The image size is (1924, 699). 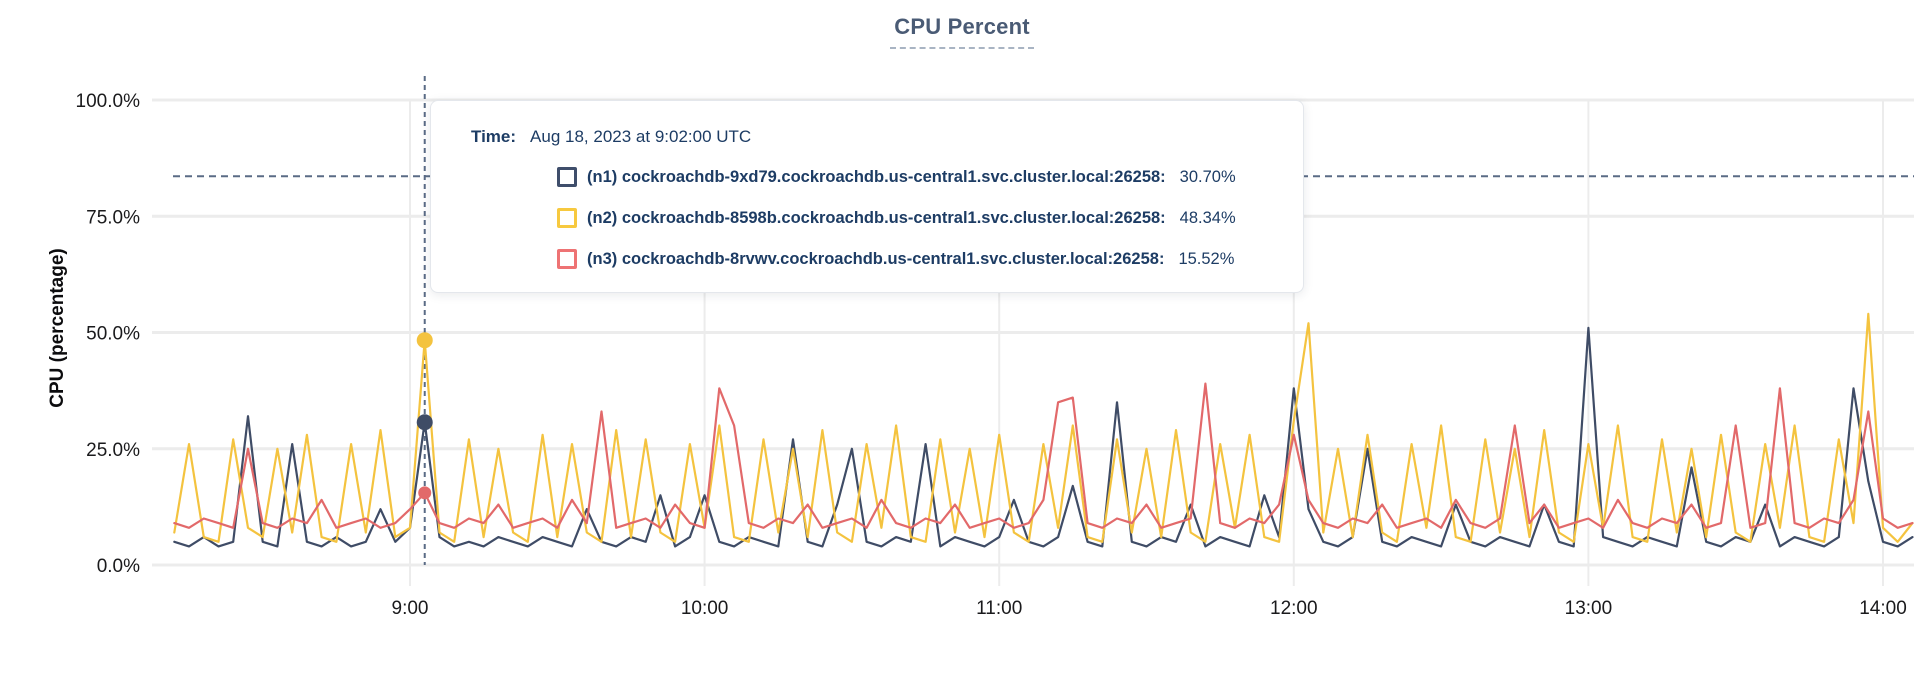 I want to click on tooltip-time-value: Aug 18, 2023 at 9:02:00 UTC, so click(x=641, y=136).